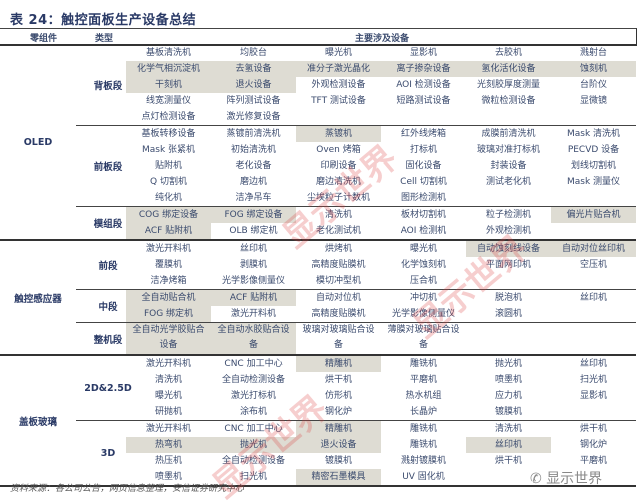 This screenshot has width=640, height=504. Describe the element at coordinates (168, 412) in the screenshot. I see `table-cell: 研抛机` at that location.